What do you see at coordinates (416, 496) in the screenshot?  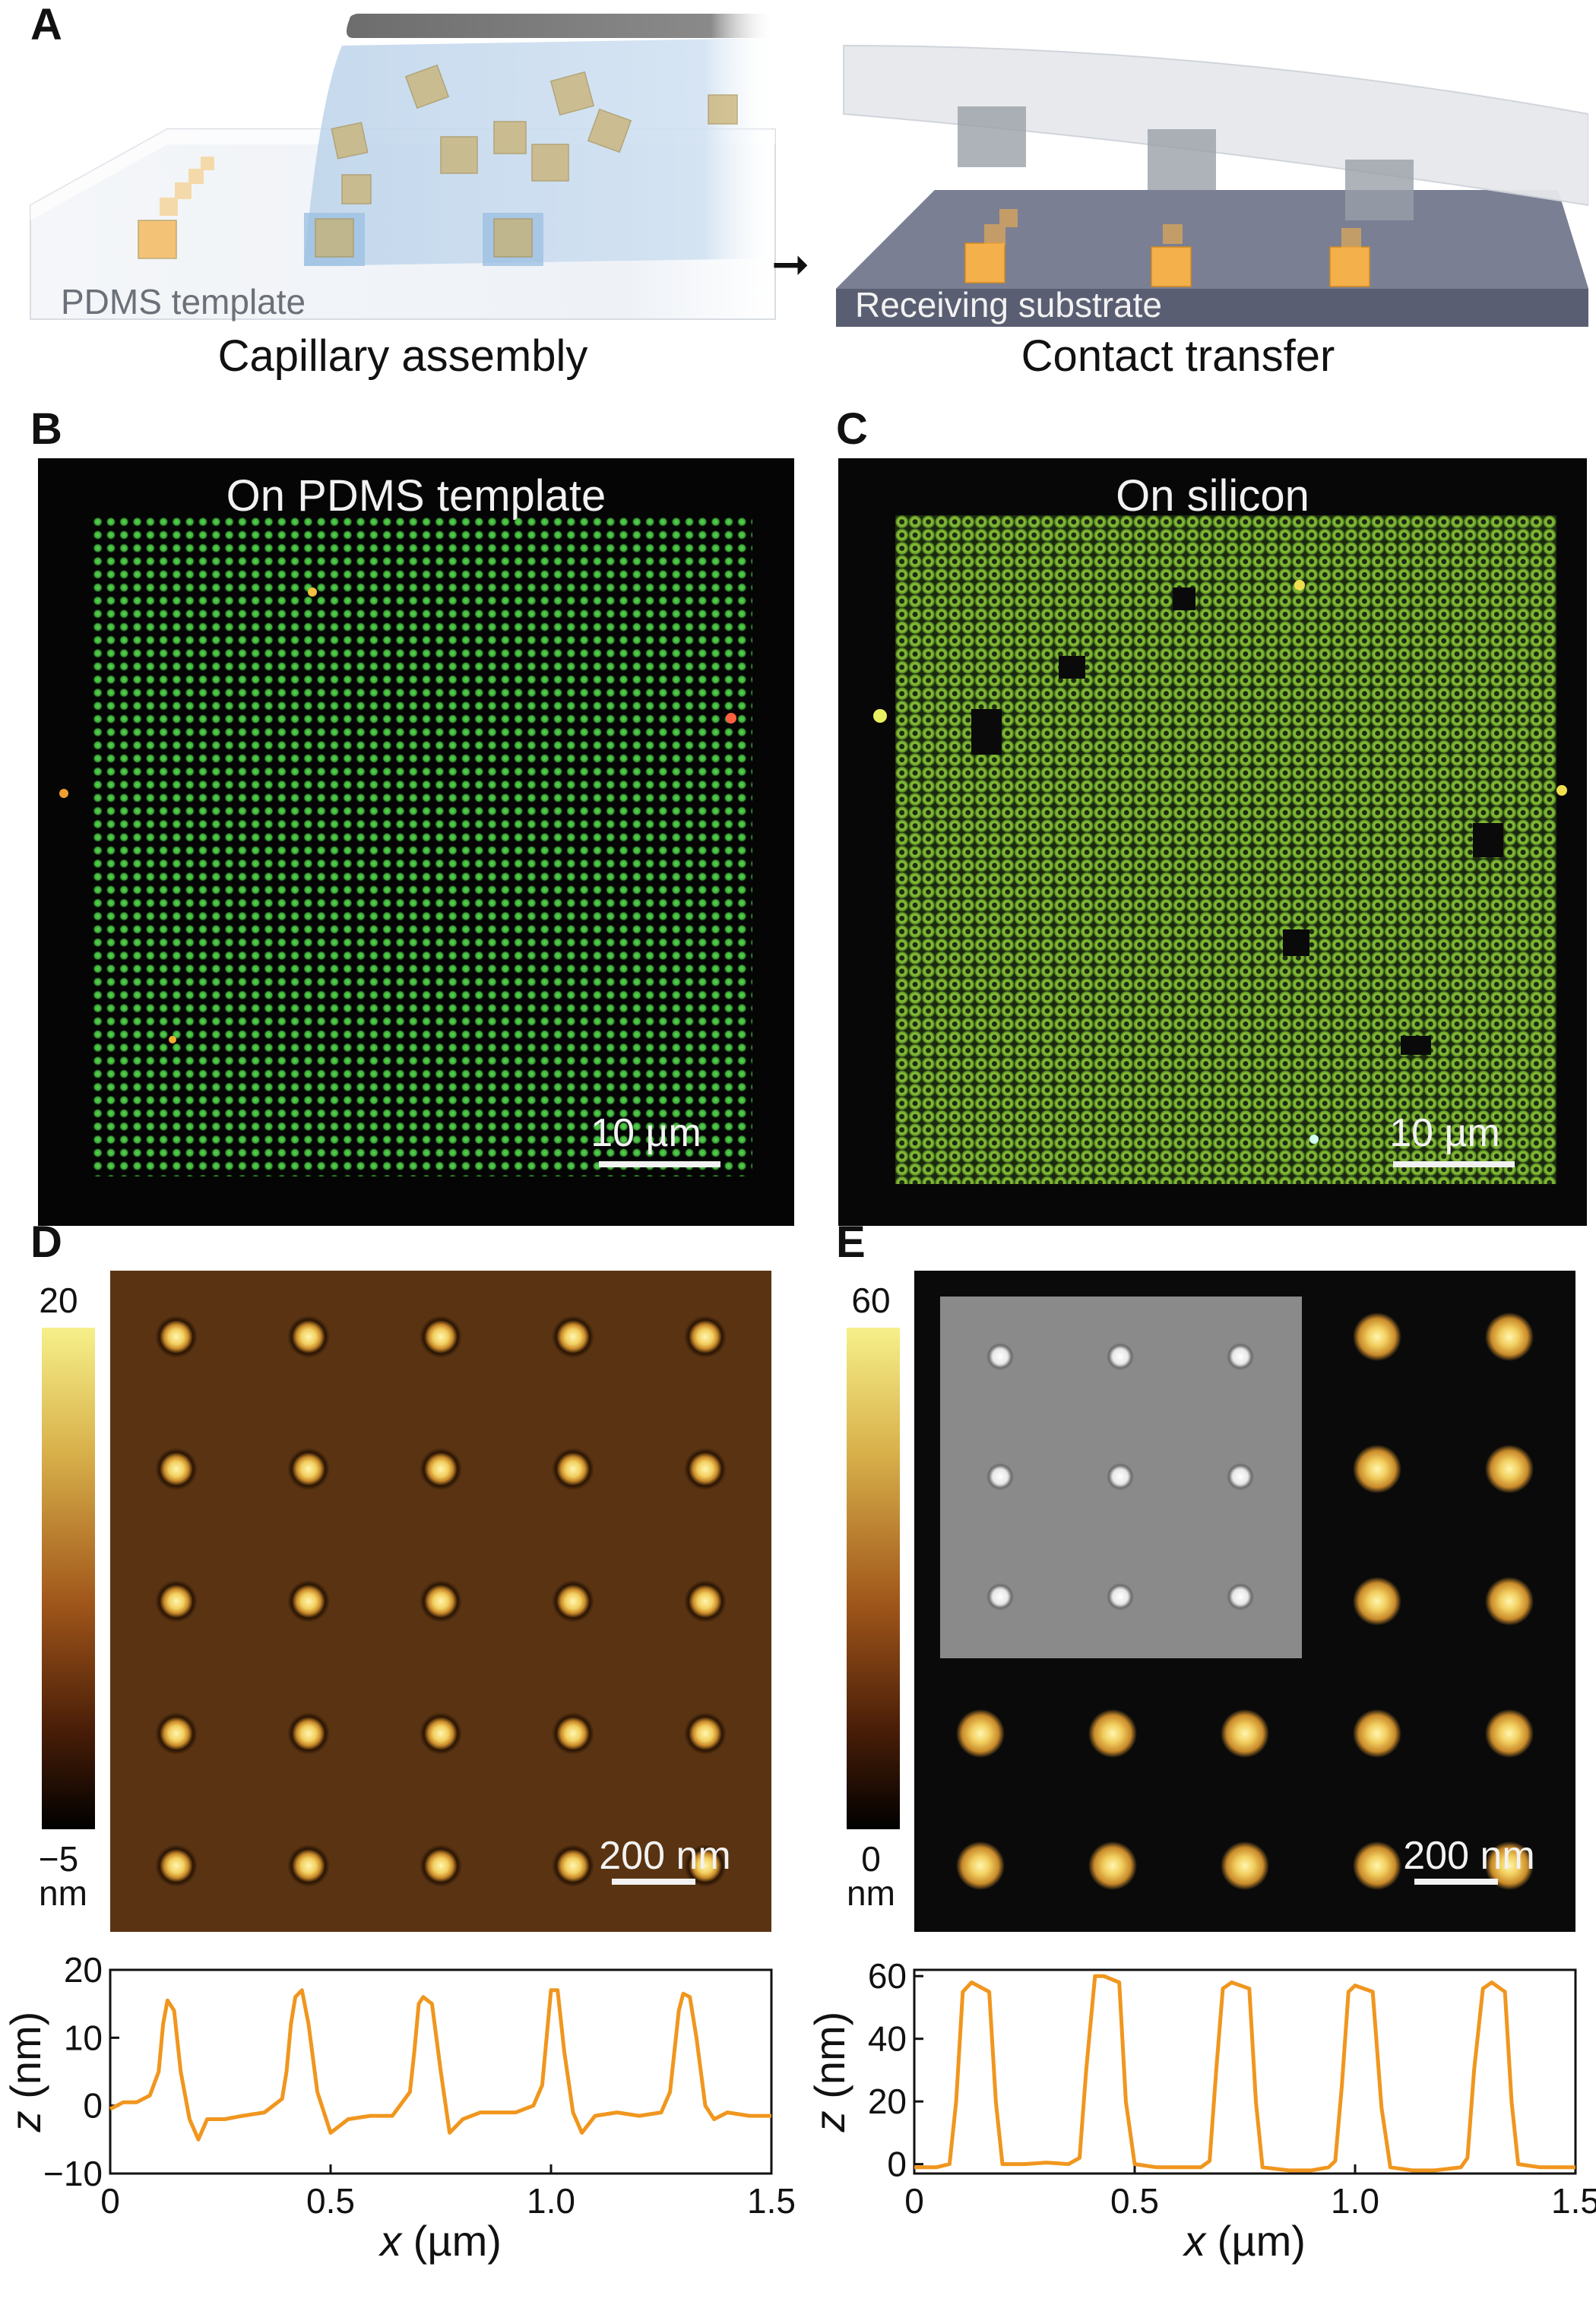 I see `image-title: On PDMS template` at bounding box center [416, 496].